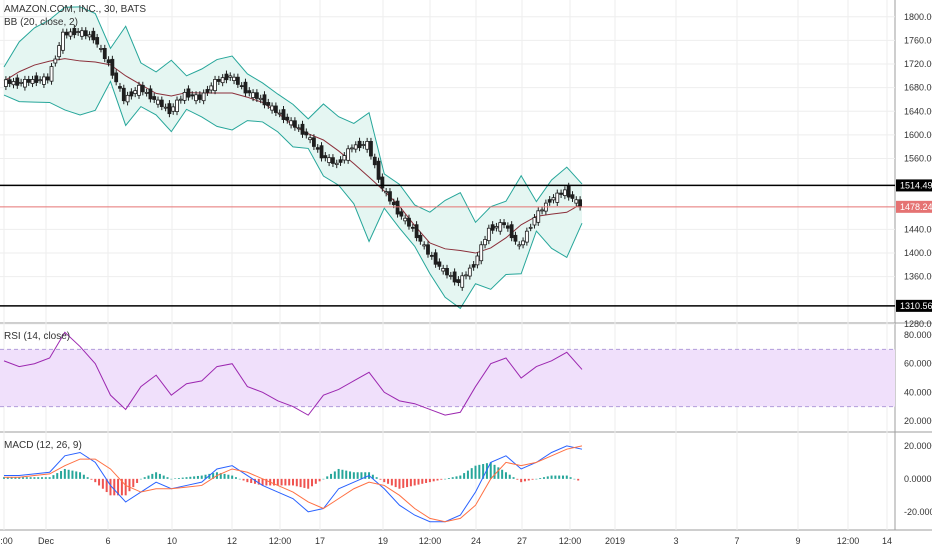 This screenshot has height=555, width=932. I want to click on rsi-pane, so click(447, 373).